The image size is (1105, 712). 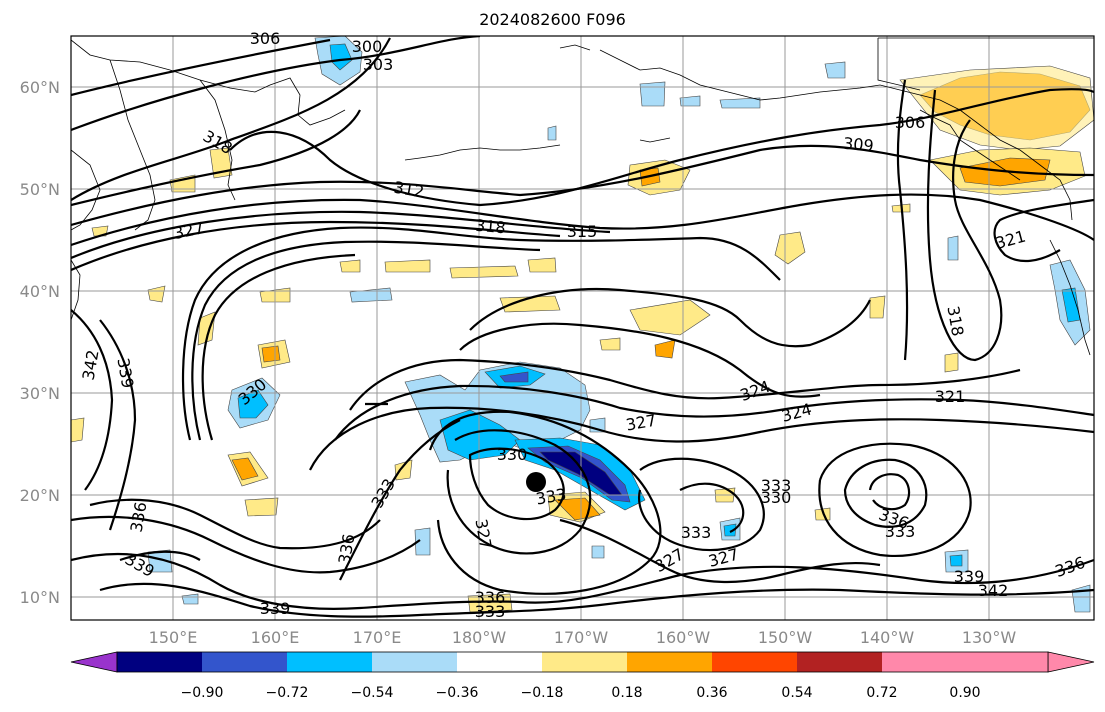 What do you see at coordinates (964, 693) in the screenshot?
I see `colorbar-tick-label: 0.90` at bounding box center [964, 693].